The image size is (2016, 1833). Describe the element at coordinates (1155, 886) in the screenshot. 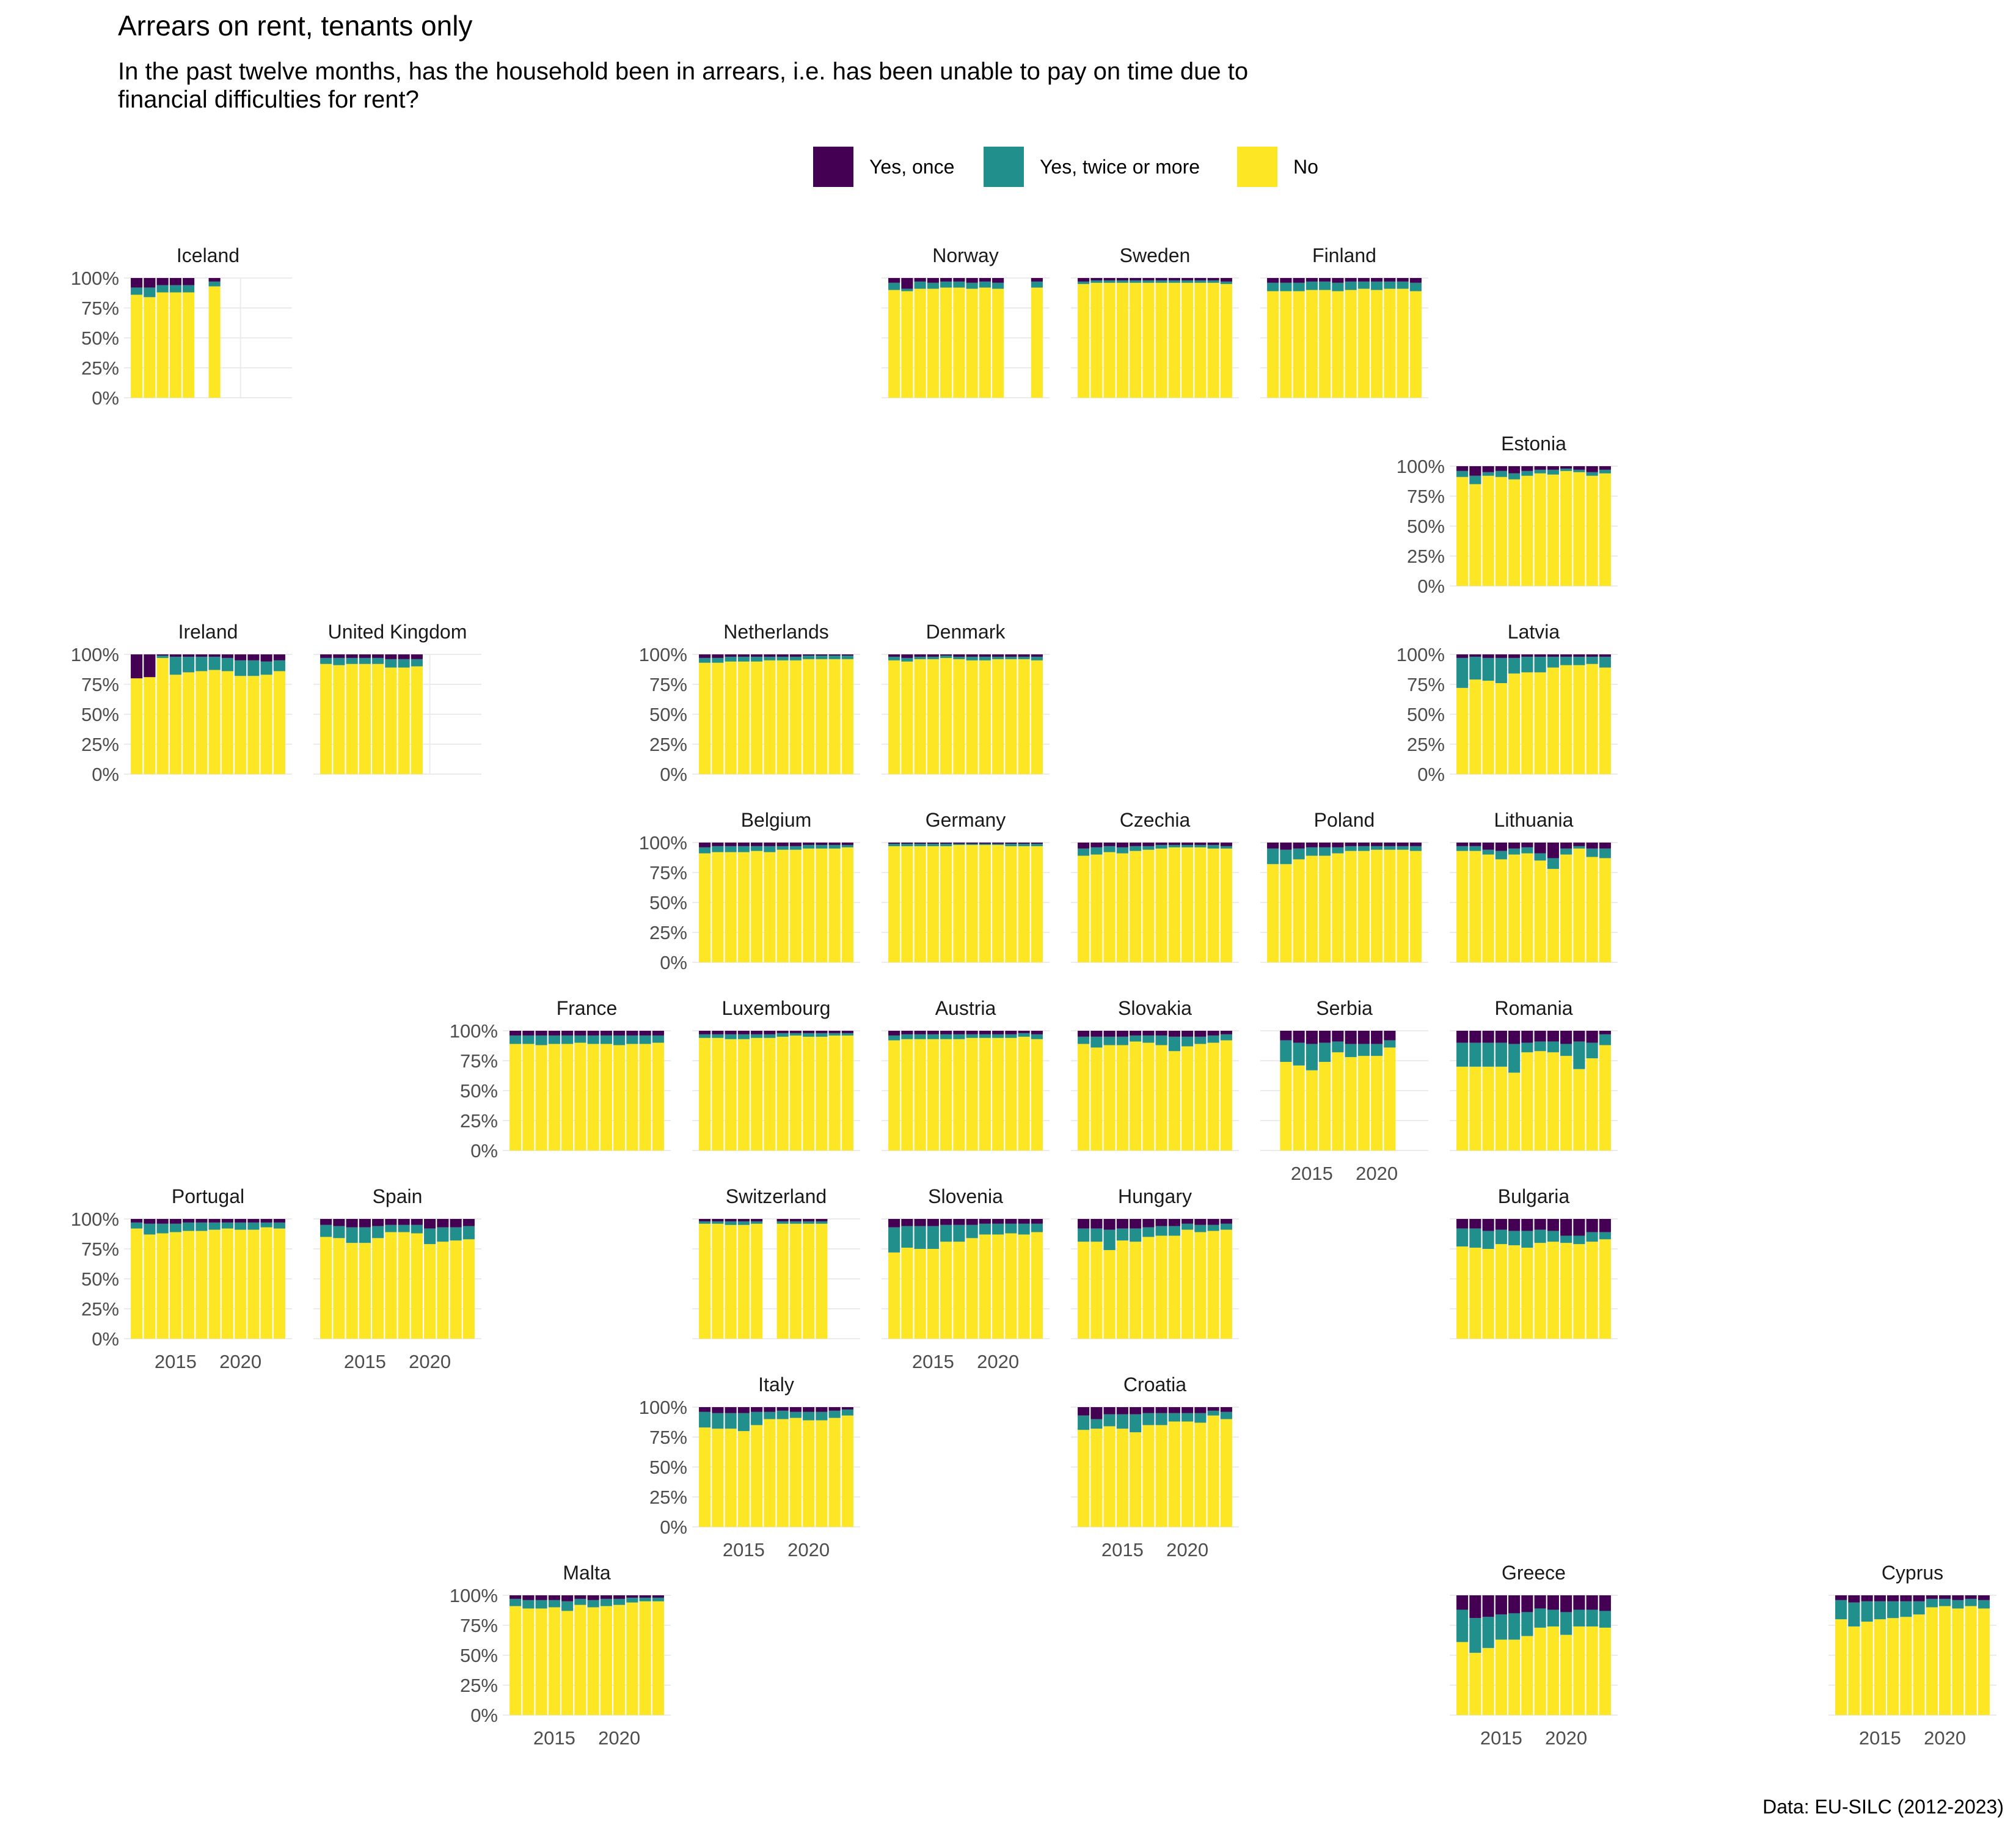

I see `panel-czechia: Czechia` at that location.